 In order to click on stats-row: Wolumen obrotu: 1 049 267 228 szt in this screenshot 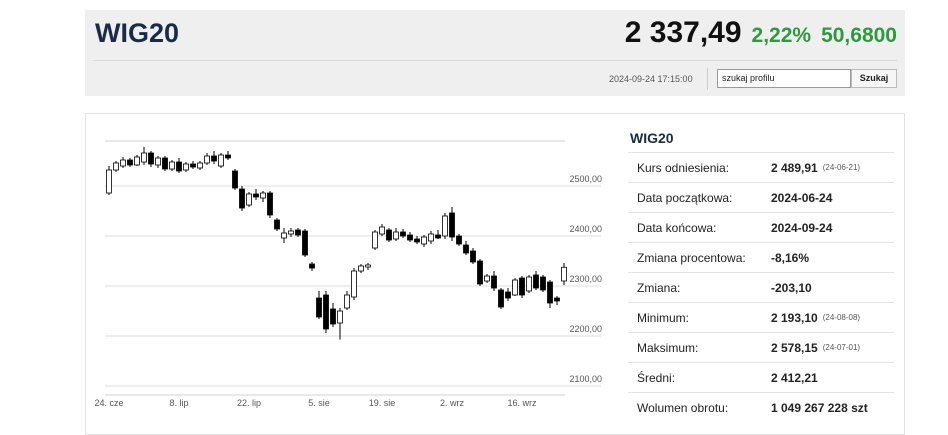, I will do `click(761, 407)`.